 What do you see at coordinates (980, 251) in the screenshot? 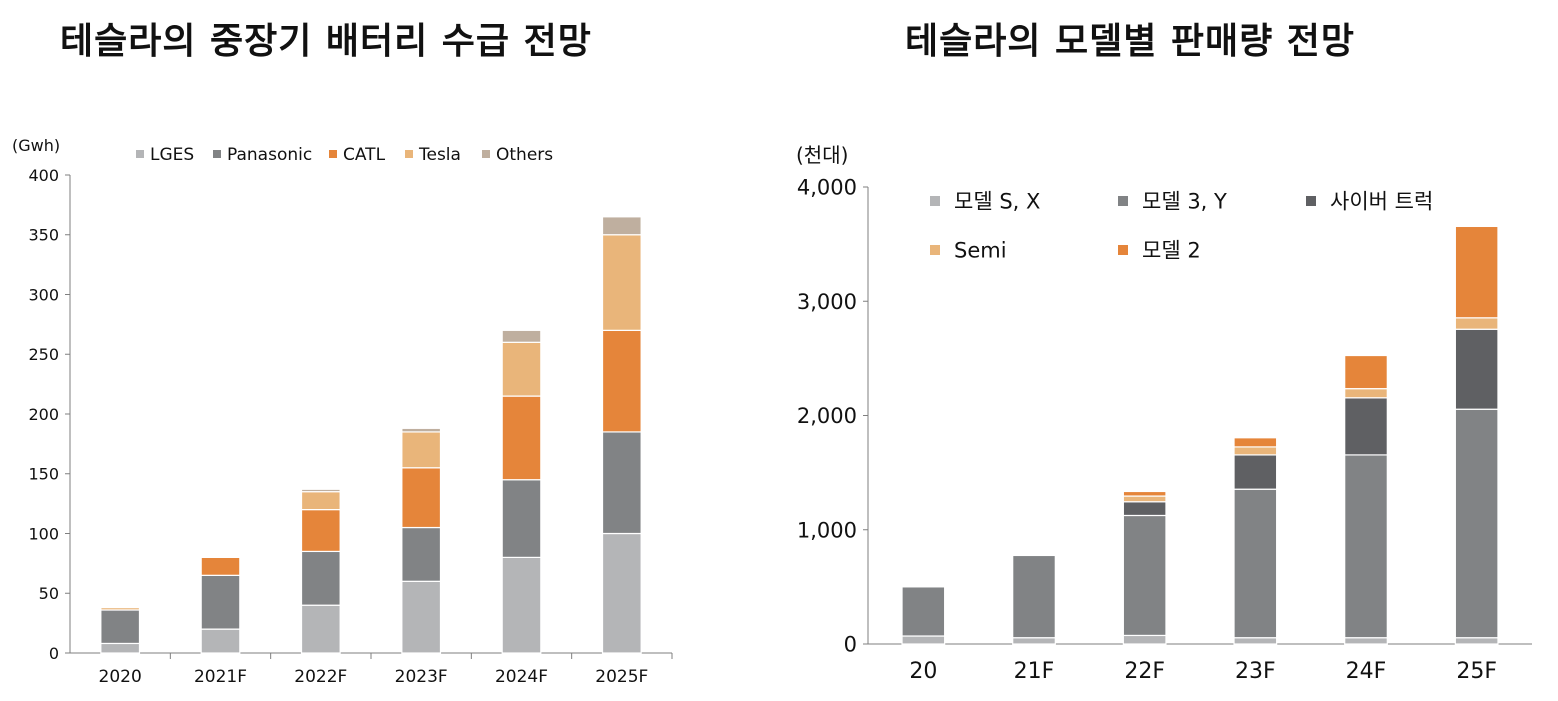
I see `legend-label: Semi` at bounding box center [980, 251].